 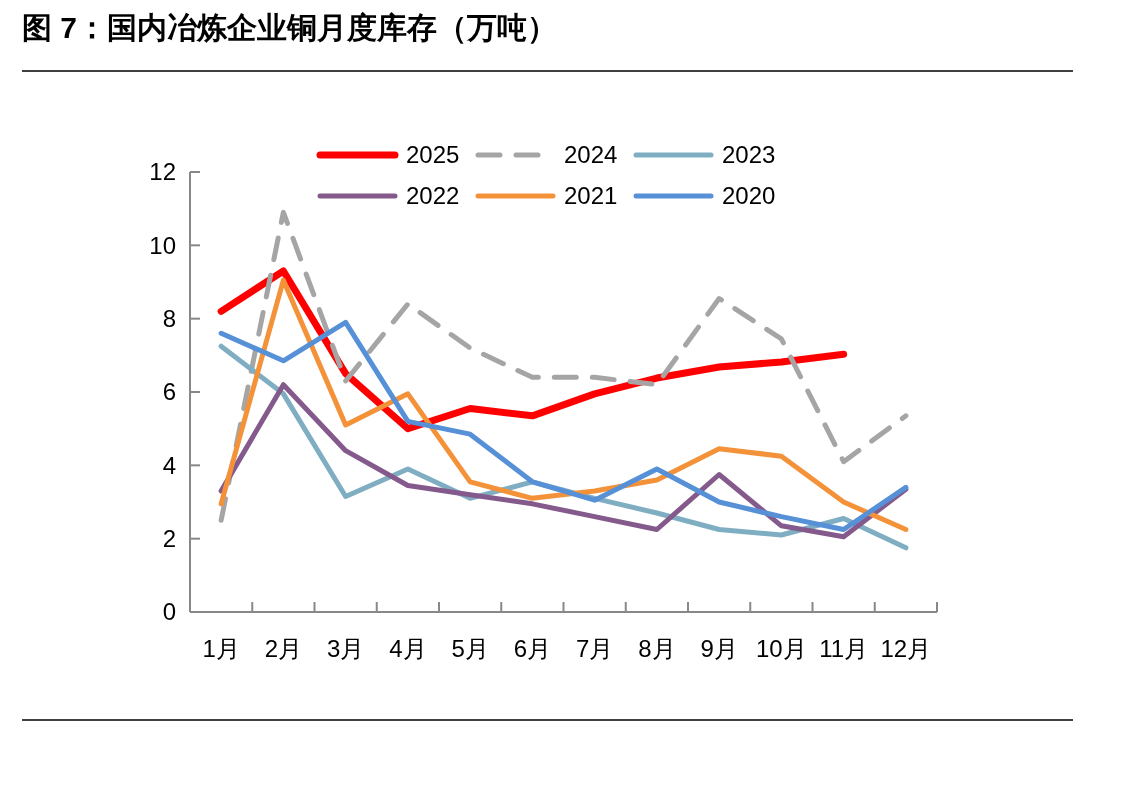 I want to click on legend-label: 2022, so click(x=433, y=196).